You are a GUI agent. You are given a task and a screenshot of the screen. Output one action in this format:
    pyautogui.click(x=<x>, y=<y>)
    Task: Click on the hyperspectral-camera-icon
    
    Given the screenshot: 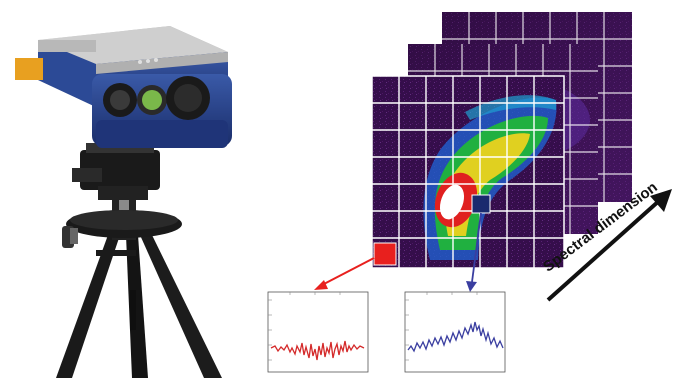 What is the action you would take?
    pyautogui.click(x=123, y=87)
    